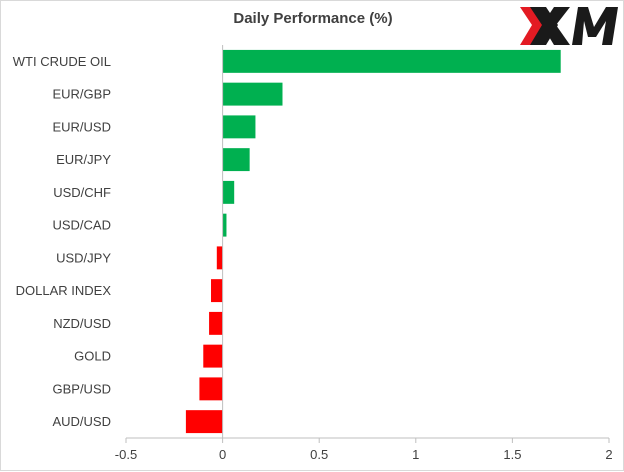 Image resolution: width=624 pixels, height=472 pixels. Describe the element at coordinates (81, 126) in the screenshot. I see `category-label: EUR/USD` at that location.